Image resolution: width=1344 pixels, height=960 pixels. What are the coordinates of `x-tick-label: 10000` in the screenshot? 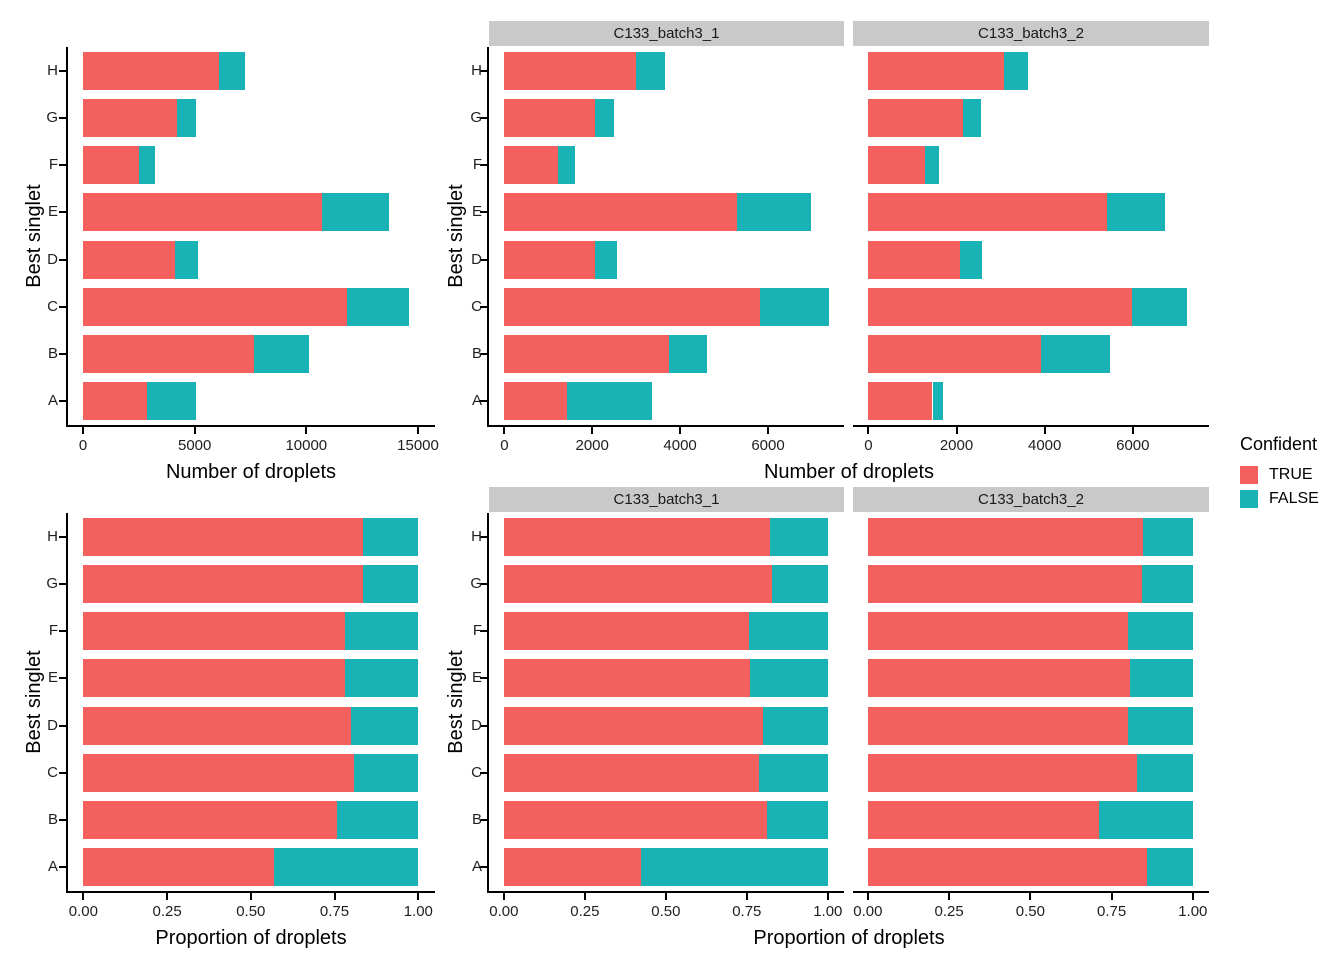 It's located at (306, 445).